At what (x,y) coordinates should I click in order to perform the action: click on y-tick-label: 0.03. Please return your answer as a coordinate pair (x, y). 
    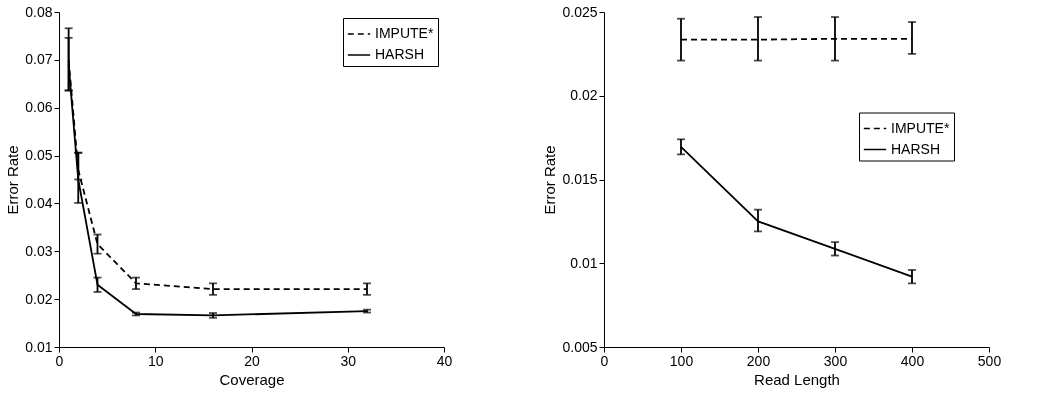
    Looking at the image, I should click on (39, 250).